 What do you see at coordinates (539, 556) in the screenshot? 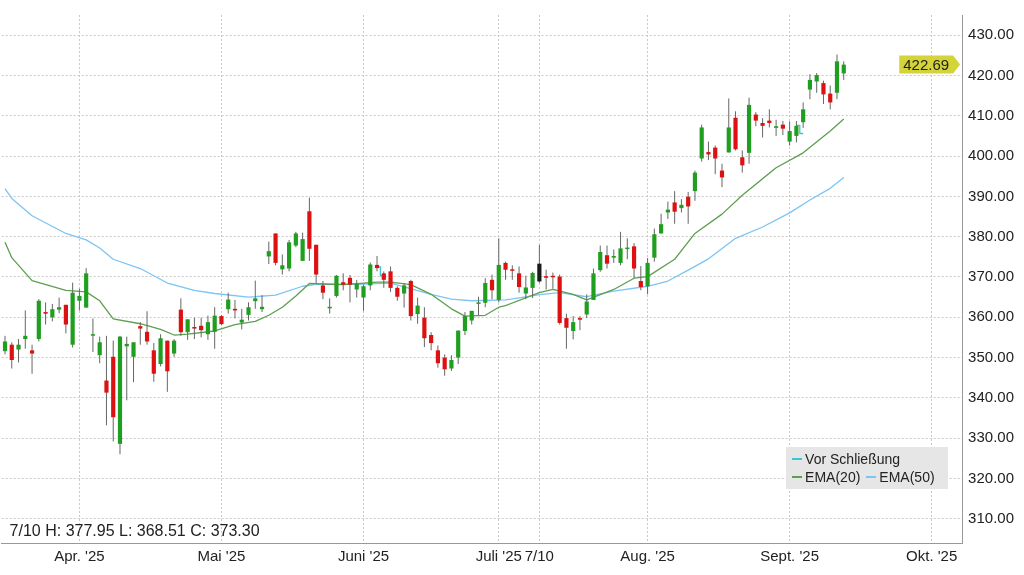
I see `x-tick-label: 7/10` at bounding box center [539, 556].